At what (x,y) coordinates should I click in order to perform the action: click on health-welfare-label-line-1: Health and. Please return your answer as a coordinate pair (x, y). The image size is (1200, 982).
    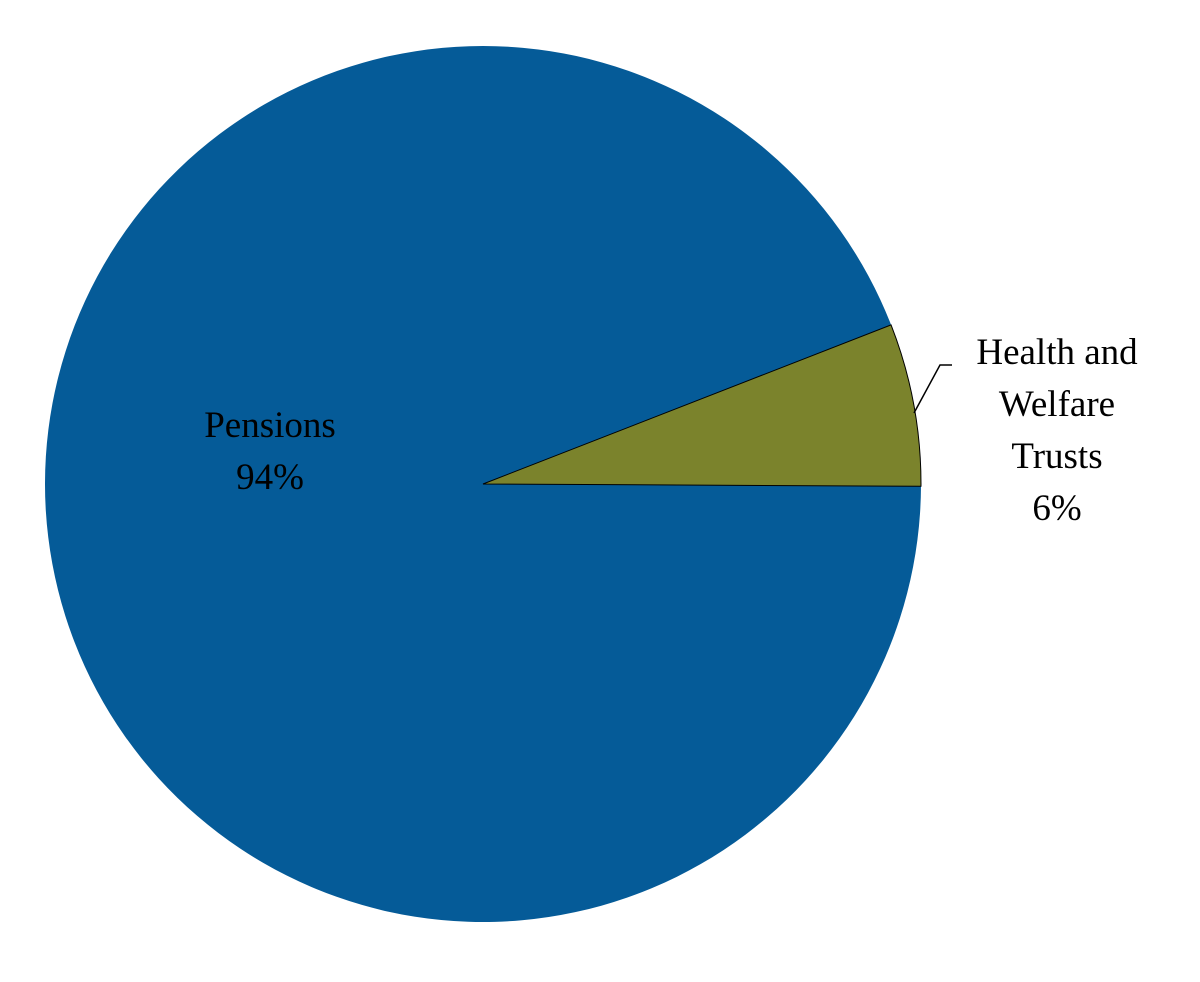
    Looking at the image, I should click on (1057, 352).